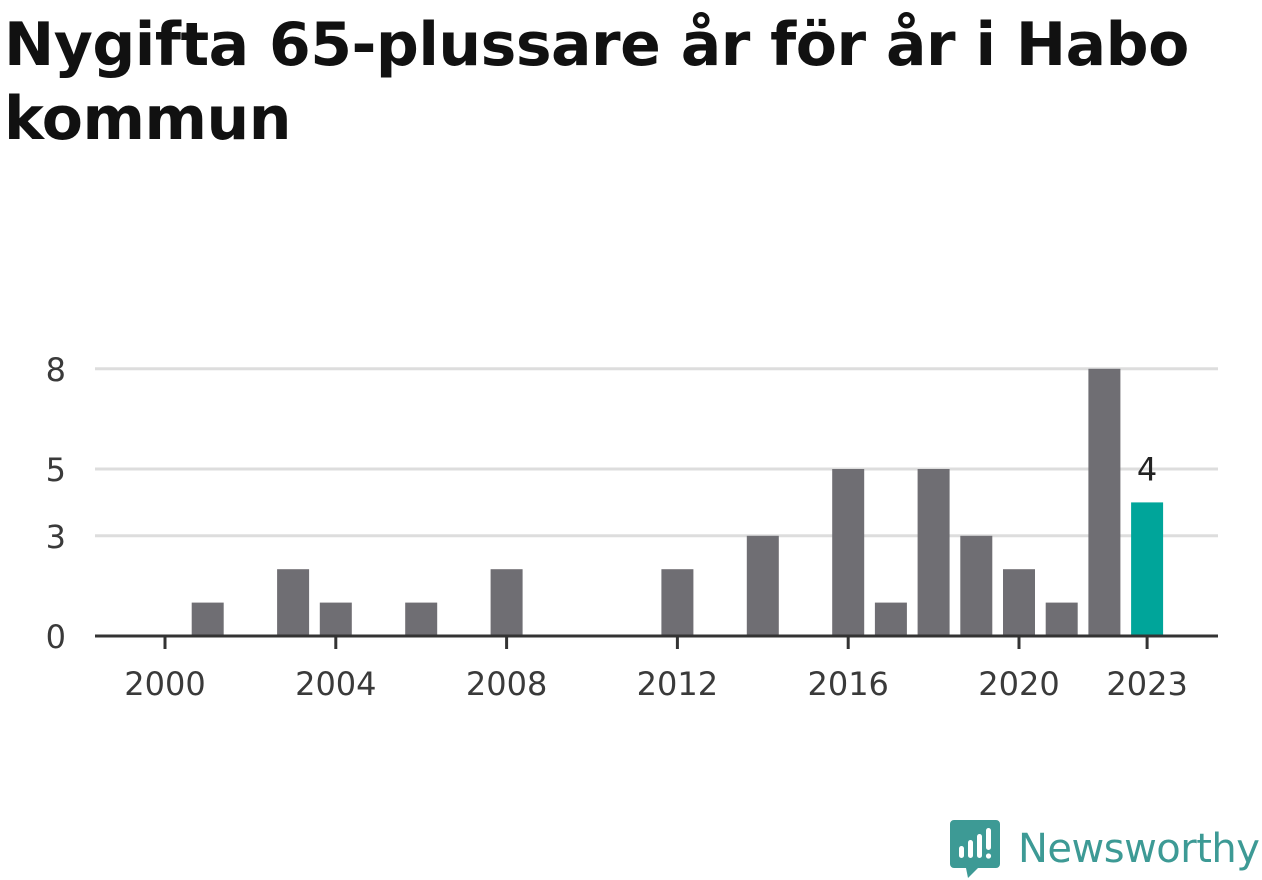 This screenshot has width=1262, height=880. What do you see at coordinates (56, 537) in the screenshot?
I see `y-tick-label: 3` at bounding box center [56, 537].